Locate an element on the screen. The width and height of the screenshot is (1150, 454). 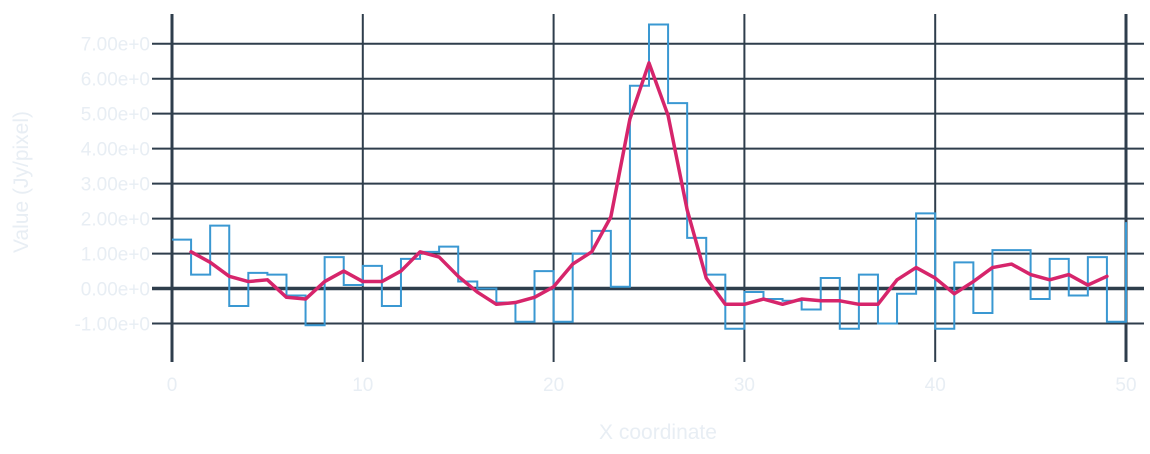
y-tick-label: 1.00e+0 is located at coordinates (115, 255).